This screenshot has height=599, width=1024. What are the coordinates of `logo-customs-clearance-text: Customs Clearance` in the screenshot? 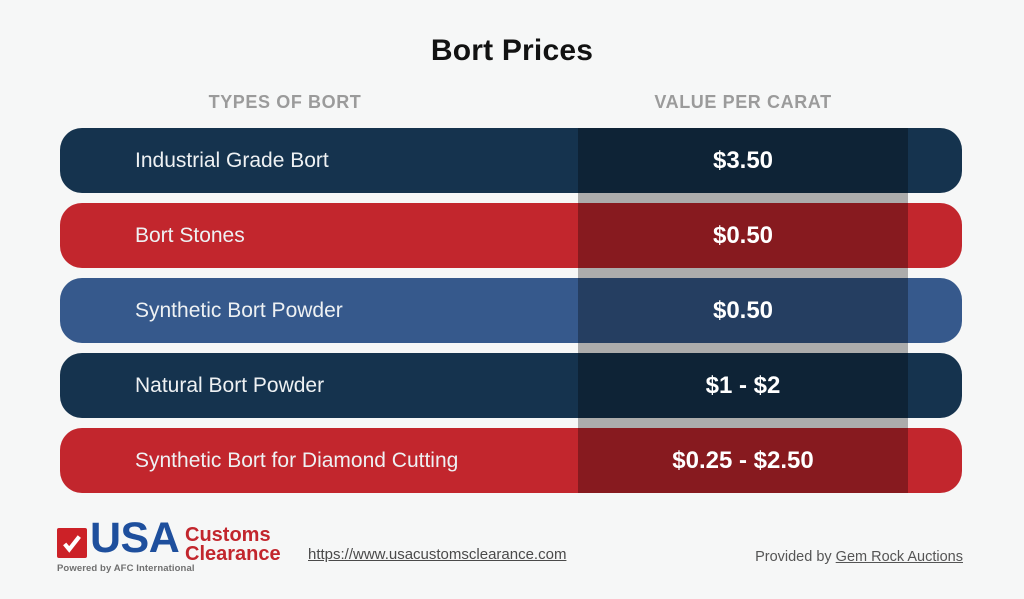 It's located at (233, 544).